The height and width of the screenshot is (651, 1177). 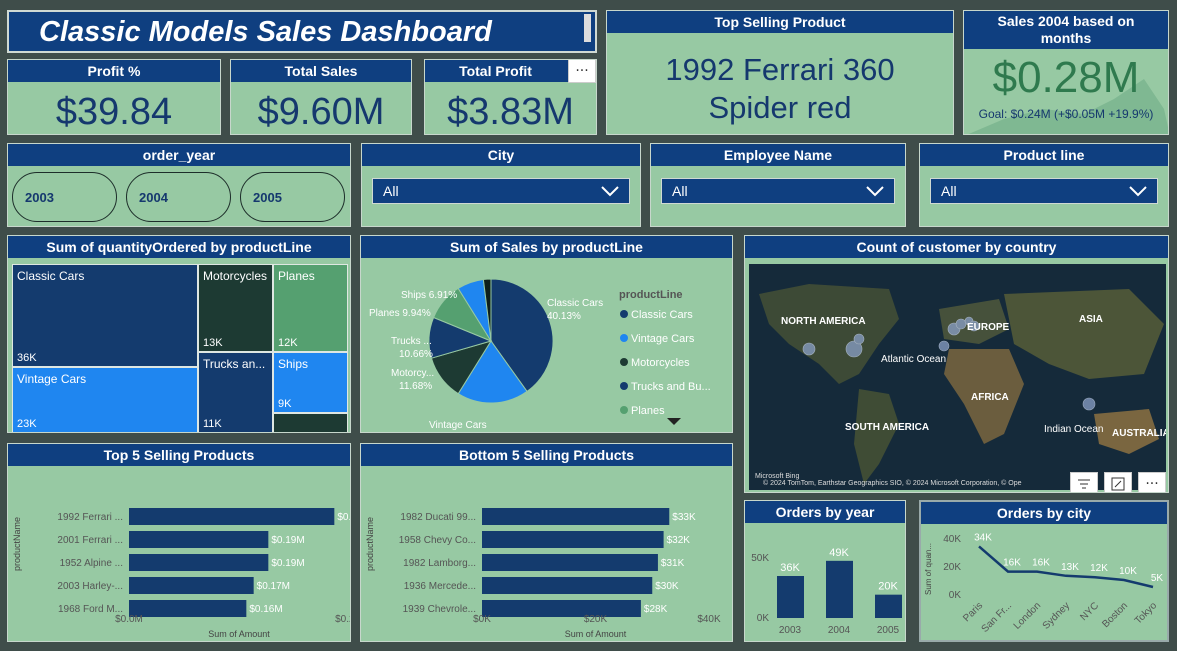 I want to click on slicer-employee: Employee Name All, so click(x=778, y=185).